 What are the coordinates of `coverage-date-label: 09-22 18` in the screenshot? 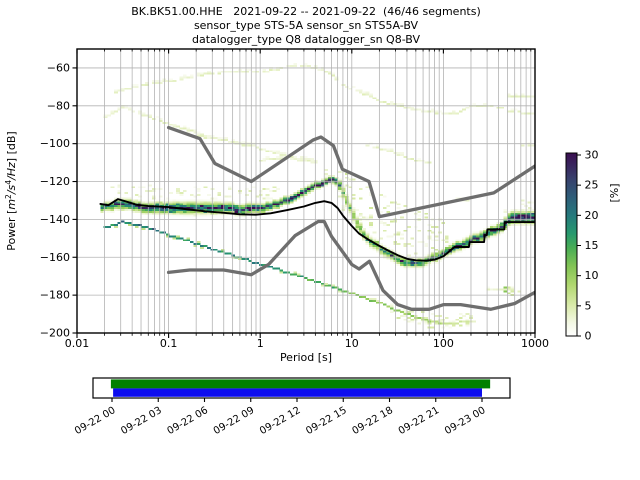 It's located at (373, 421).